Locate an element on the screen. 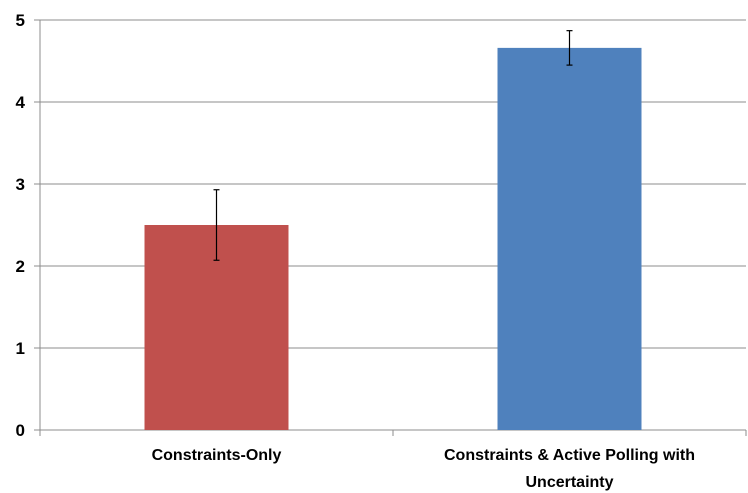 This screenshot has height=493, width=748. y-tick-label: 4 is located at coordinates (21, 102).